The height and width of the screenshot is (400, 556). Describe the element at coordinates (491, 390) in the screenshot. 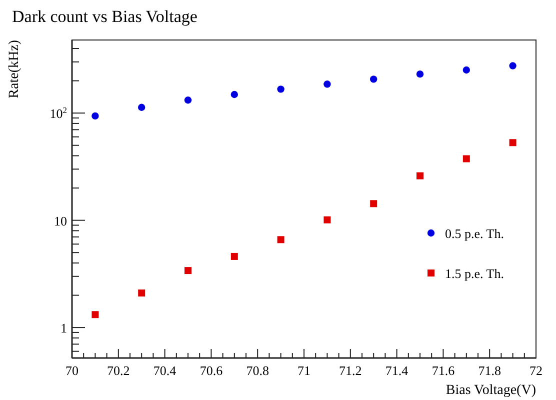

I see `x-axis-title: Bias Voltage(V)` at that location.